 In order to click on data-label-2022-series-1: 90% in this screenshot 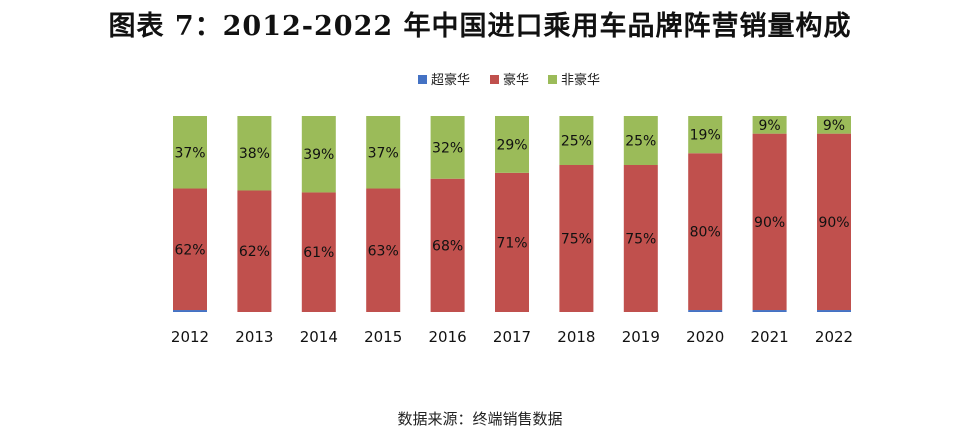, I will do `click(833, 223)`.